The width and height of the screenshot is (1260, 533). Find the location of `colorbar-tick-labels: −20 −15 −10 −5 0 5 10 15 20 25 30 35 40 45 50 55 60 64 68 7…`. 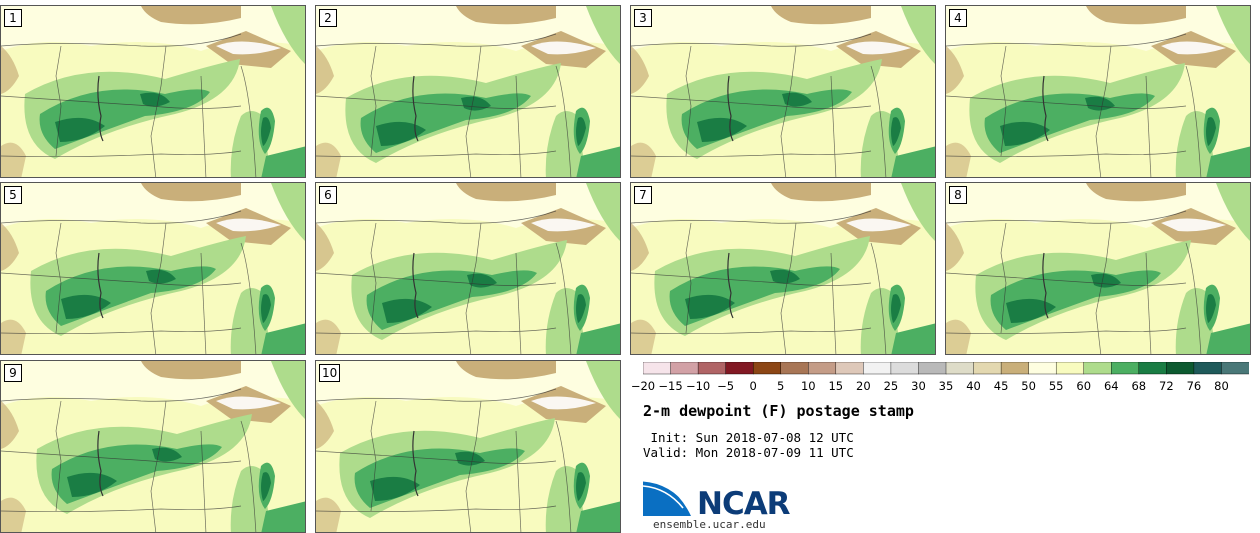

colorbar-tick-labels: −20 −15 −10 −5 0 5 10 15 20 25 30 35 40 45 50 55 60 64 68 7… is located at coordinates (945, 387).